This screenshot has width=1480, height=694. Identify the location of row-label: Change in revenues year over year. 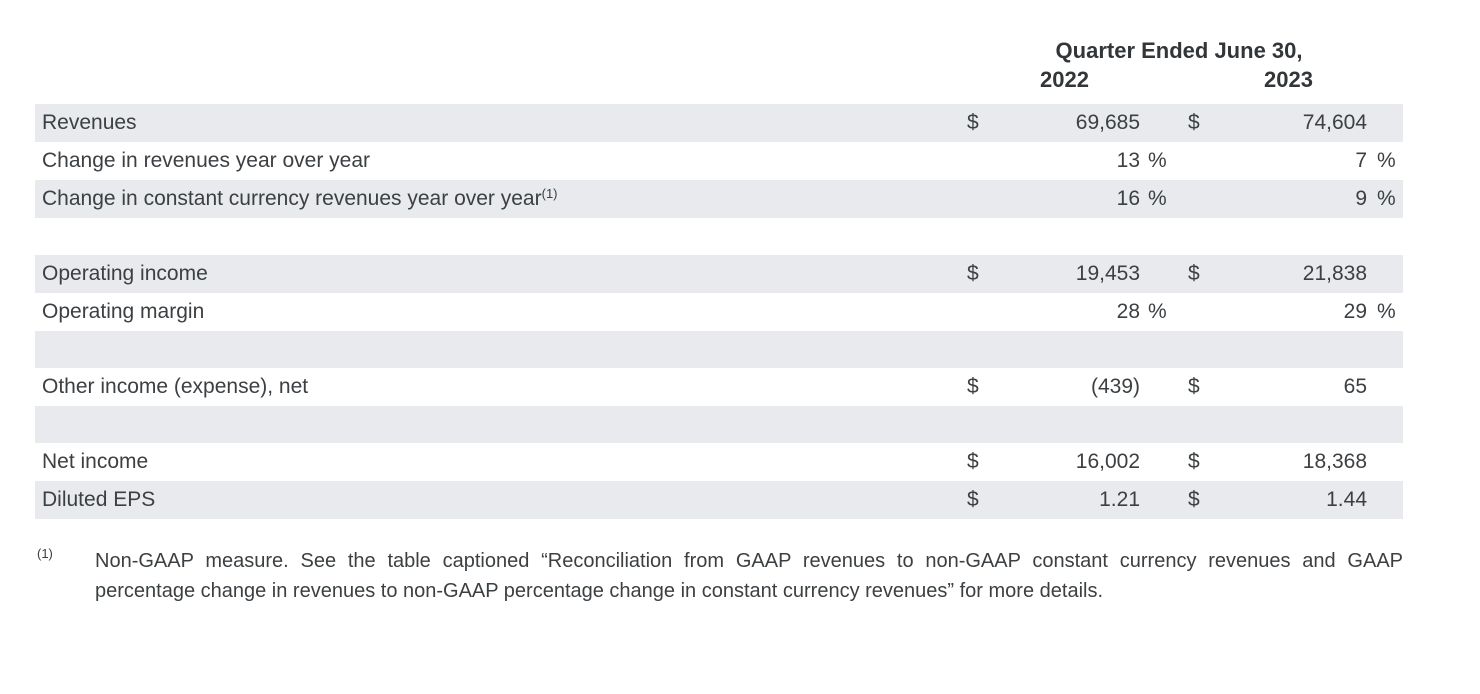
(206, 160).